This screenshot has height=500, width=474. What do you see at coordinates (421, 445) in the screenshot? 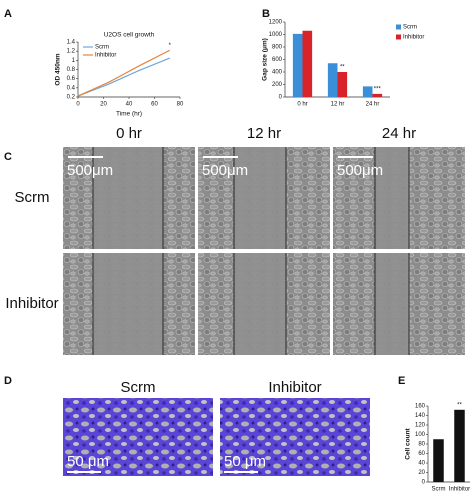
I see `y-tick-label: 80` at bounding box center [421, 445].